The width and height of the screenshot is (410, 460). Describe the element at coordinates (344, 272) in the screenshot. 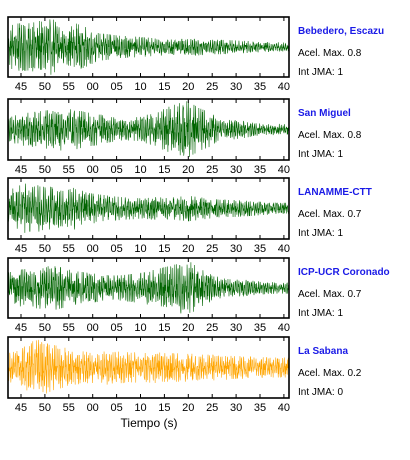

I see `station-name: ICP-UCR Coronado` at that location.